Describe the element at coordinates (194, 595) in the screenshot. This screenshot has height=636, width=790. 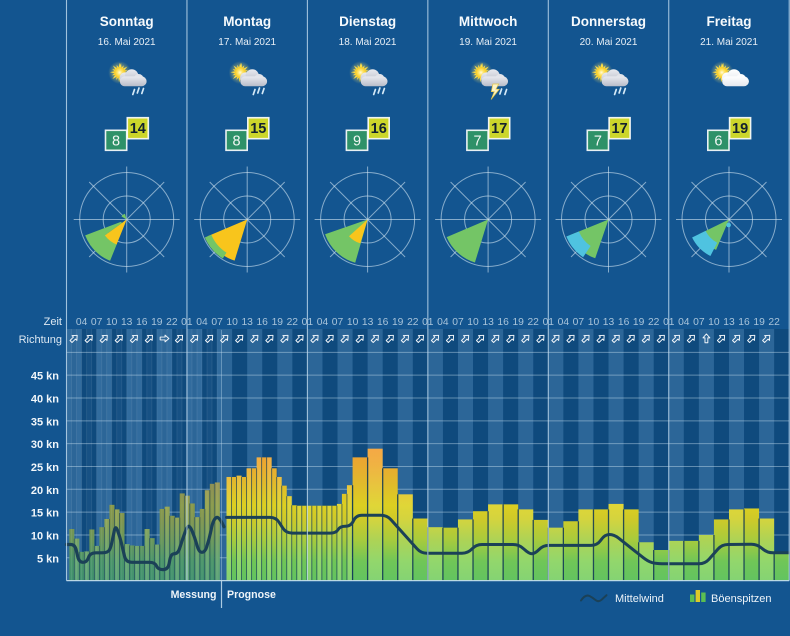
I see `svg-text: Messung` at that location.